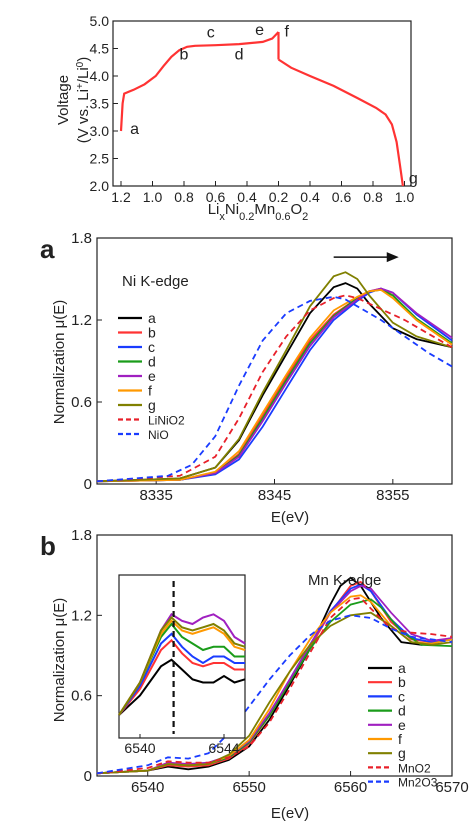  What do you see at coordinates (155, 495) in the screenshot?
I see `ni-x-tick-label: 8335` at bounding box center [155, 495].